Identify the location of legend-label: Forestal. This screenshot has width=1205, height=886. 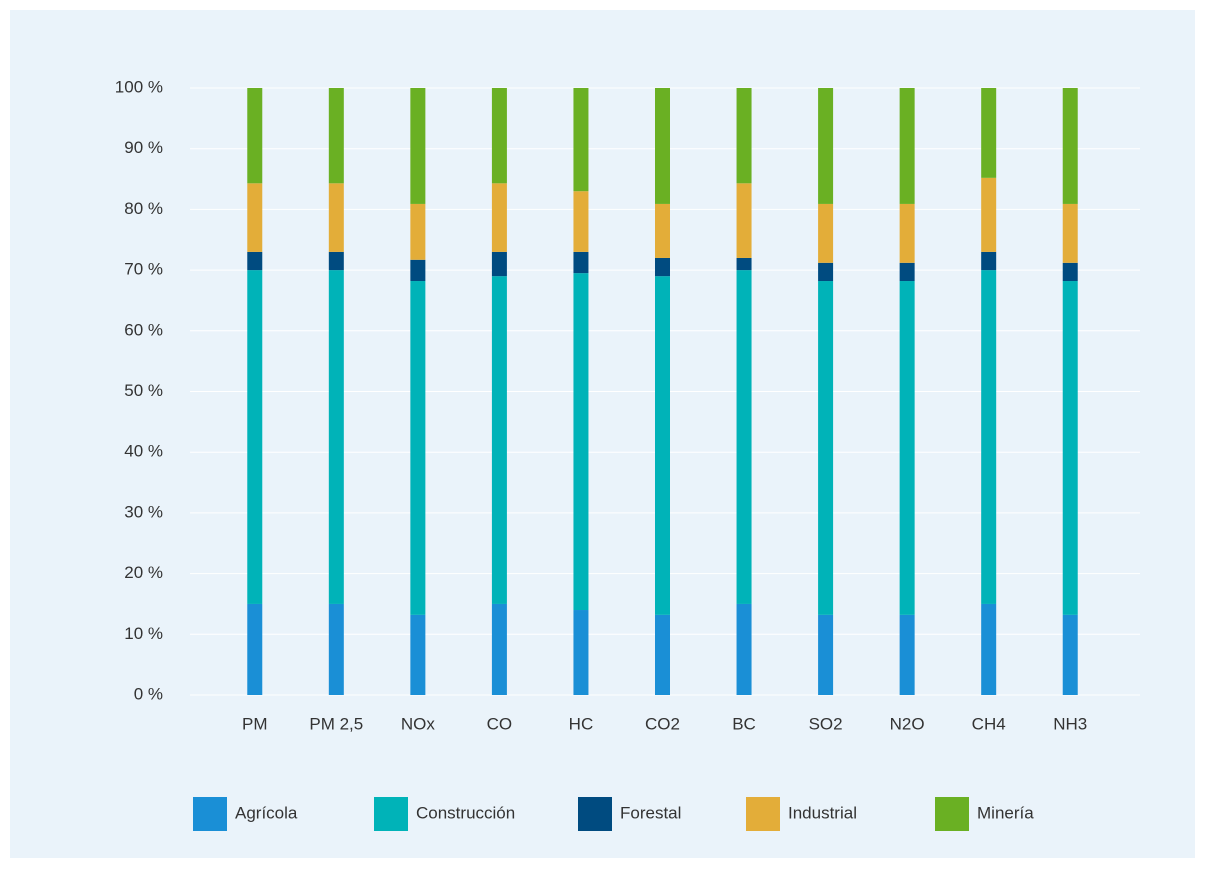
(650, 812).